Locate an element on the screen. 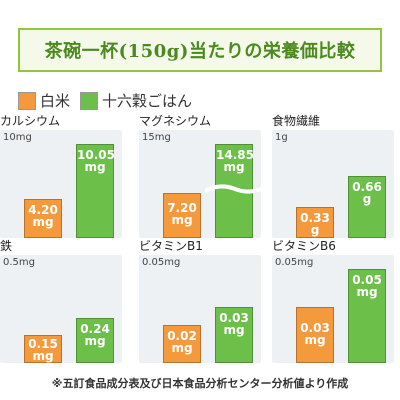 The width and height of the screenshot is (400, 400). panel-title: ビタミンB1 is located at coordinates (171, 246).